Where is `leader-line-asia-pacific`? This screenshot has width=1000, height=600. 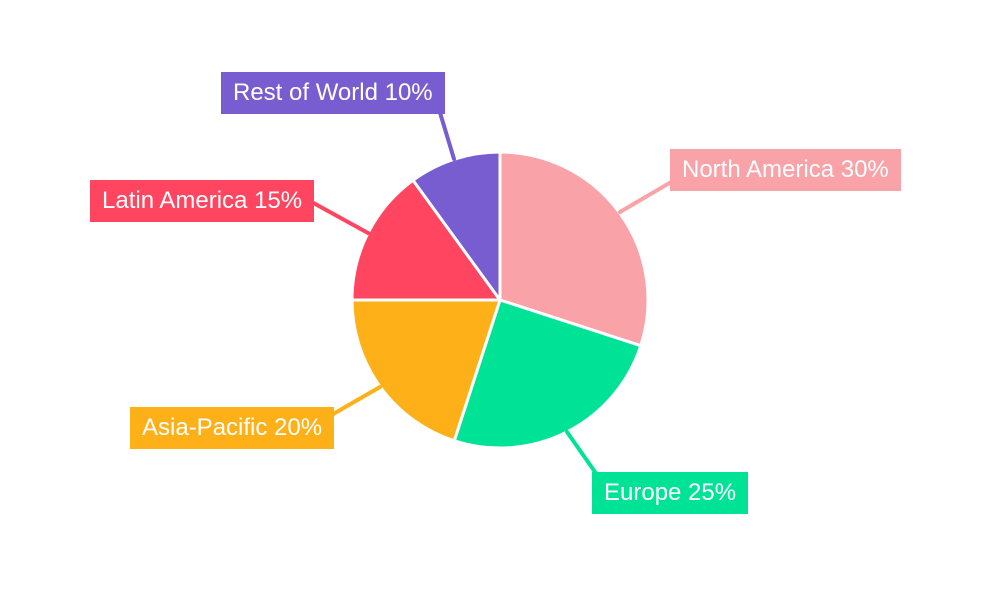 leader-line-asia-pacific is located at coordinates (354, 402).